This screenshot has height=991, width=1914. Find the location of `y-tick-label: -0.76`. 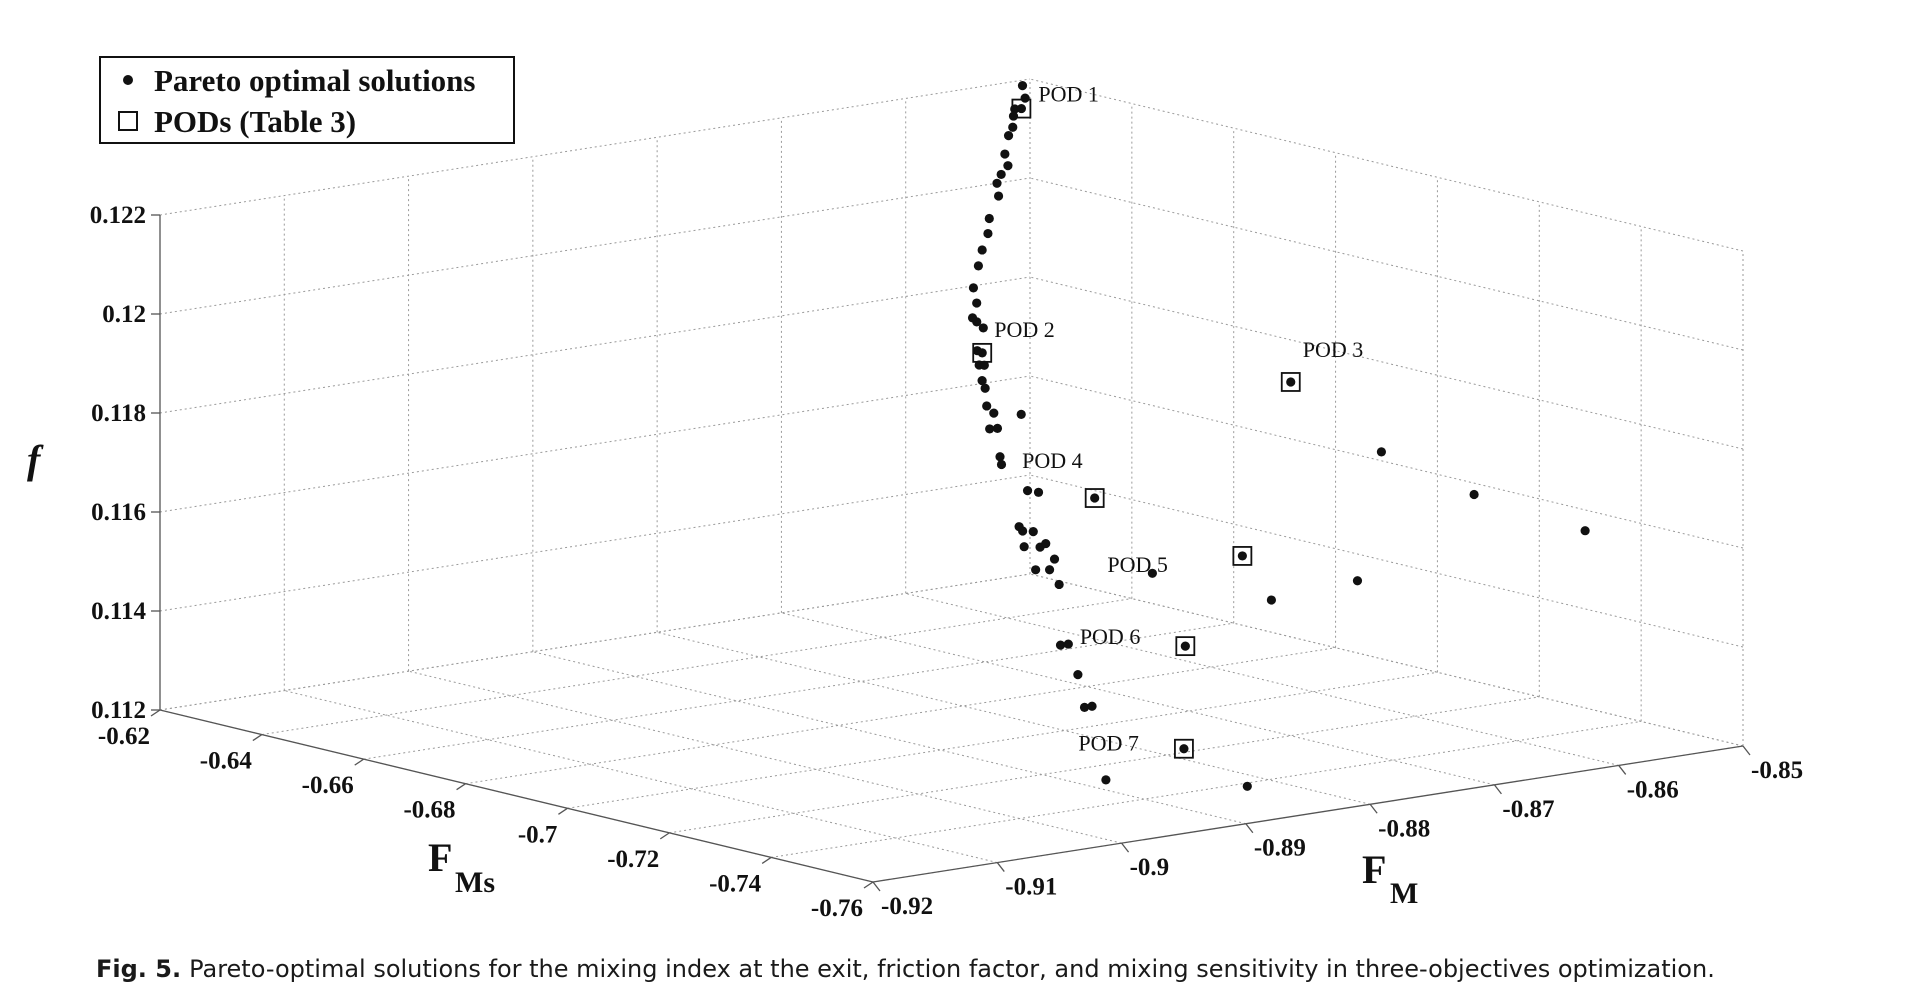

y-tick-label: -0.76 is located at coordinates (837, 908).